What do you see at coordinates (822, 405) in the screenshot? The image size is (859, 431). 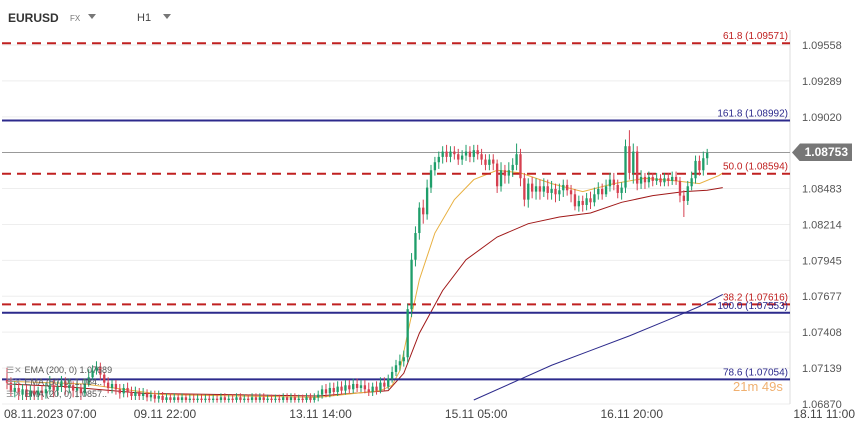 I see `price-tick-label: 1.06870` at bounding box center [822, 405].